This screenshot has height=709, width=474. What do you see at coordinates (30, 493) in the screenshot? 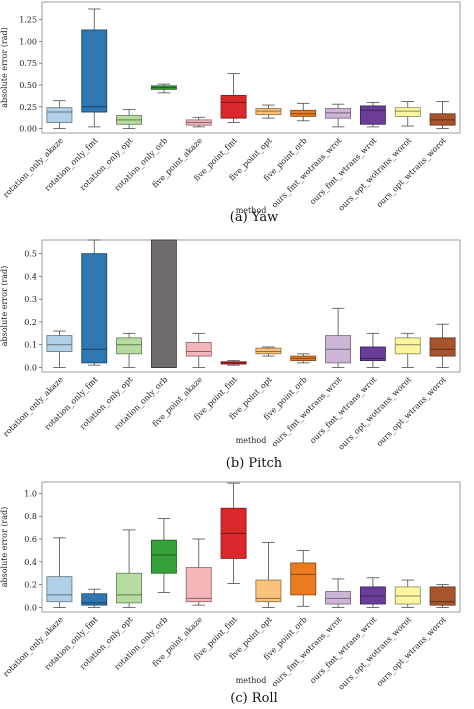
I see `y-tick-label: 1.0` at bounding box center [30, 493].